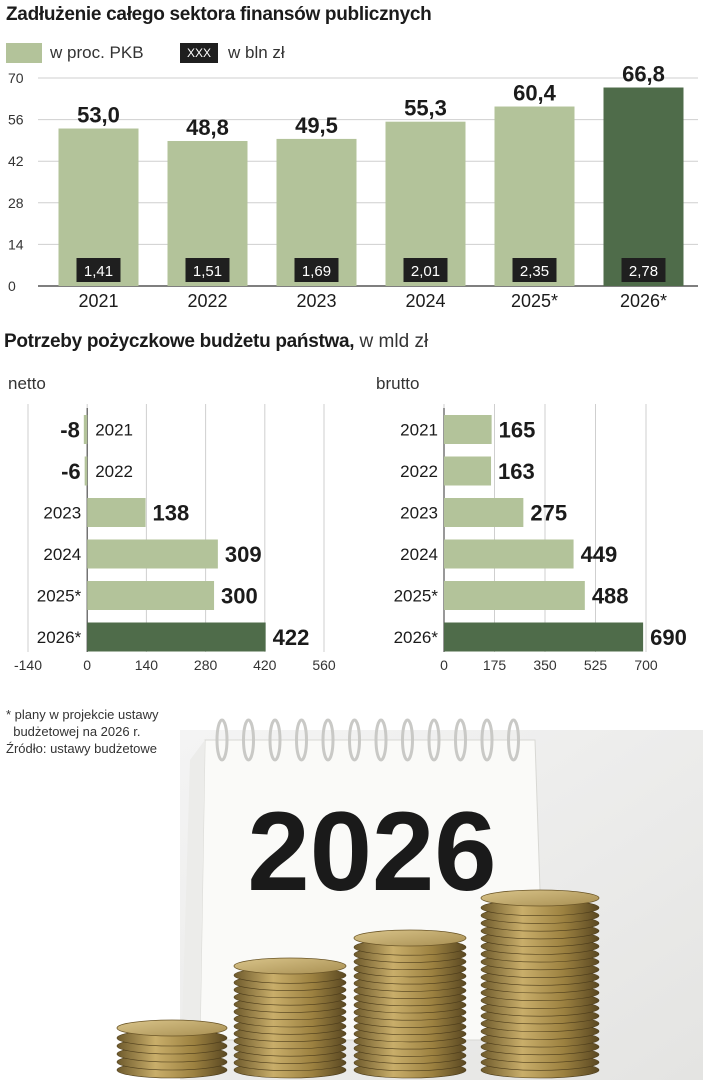 This screenshot has height=1080, width=703. Describe the element at coordinates (82, 714) in the screenshot. I see `footnote-line-1: * plany w projekcie ustawy` at that location.